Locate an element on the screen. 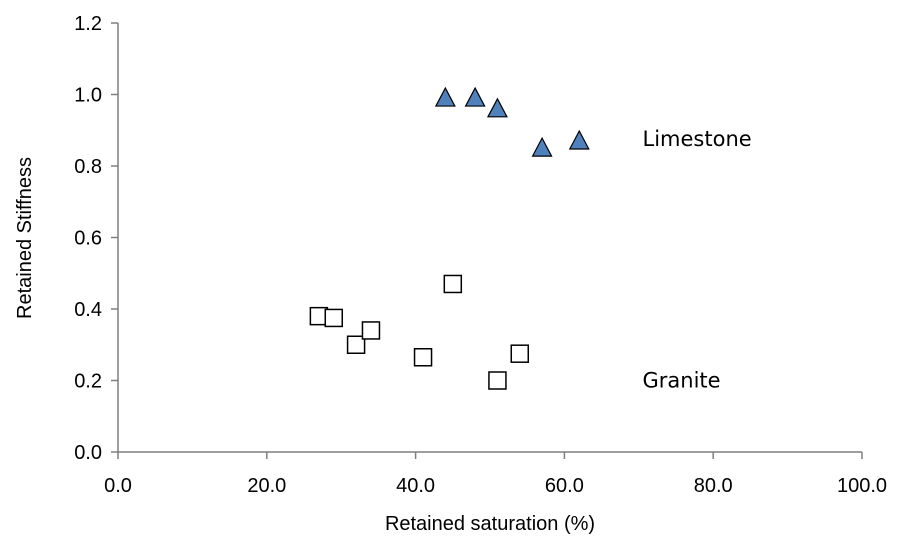  x-tick-label: 60.0 is located at coordinates (564, 486).